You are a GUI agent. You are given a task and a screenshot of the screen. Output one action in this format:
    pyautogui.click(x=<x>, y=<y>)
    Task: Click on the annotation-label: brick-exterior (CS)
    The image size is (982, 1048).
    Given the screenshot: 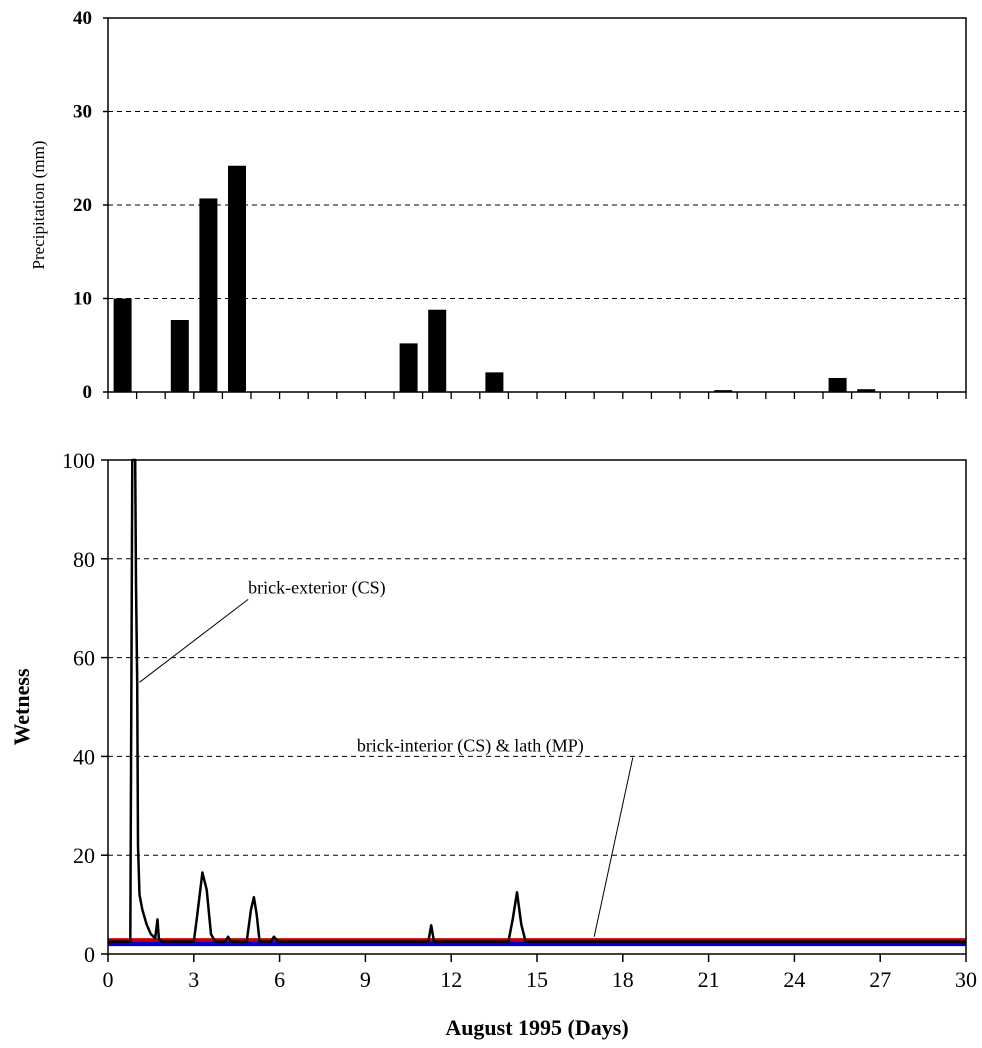 What is the action you would take?
    pyautogui.click(x=316, y=587)
    